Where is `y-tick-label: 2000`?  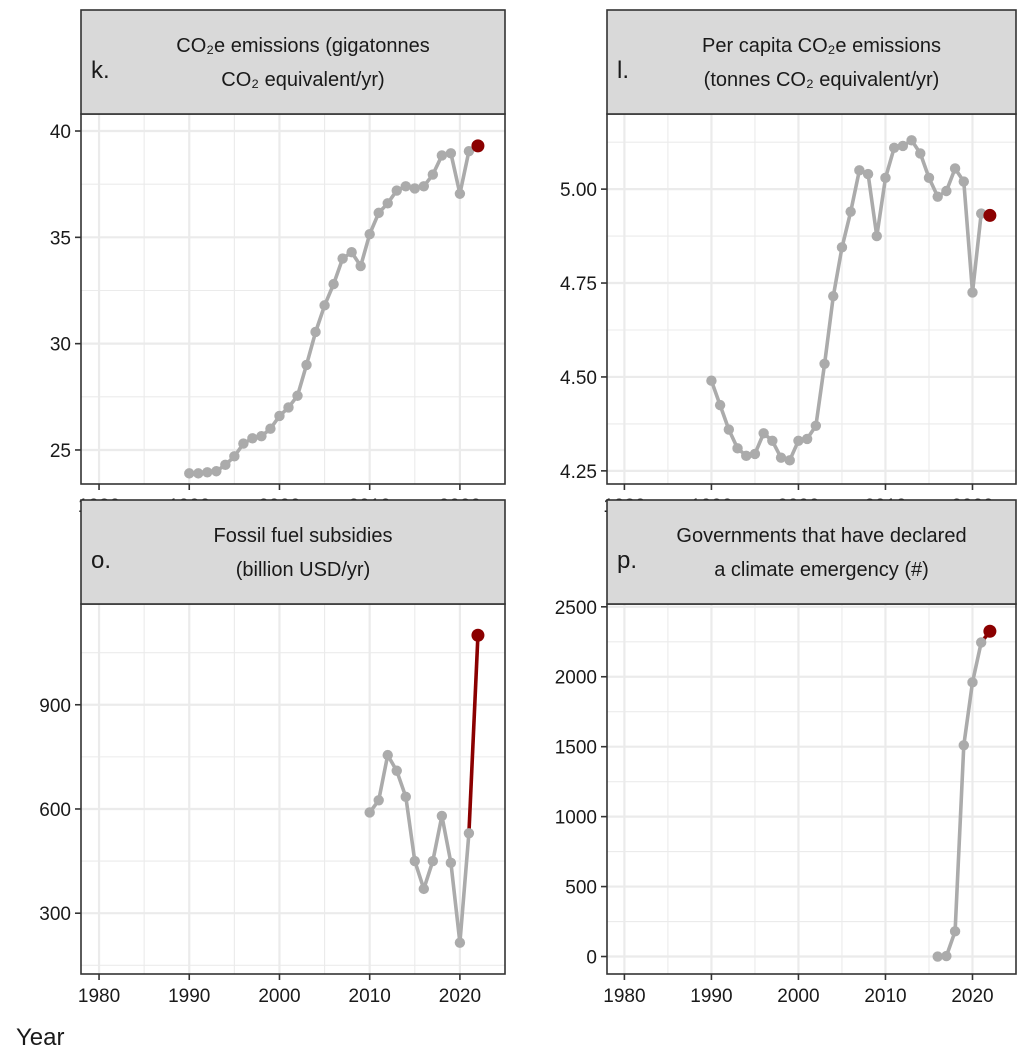 y-tick-label: 2000 is located at coordinates (576, 678).